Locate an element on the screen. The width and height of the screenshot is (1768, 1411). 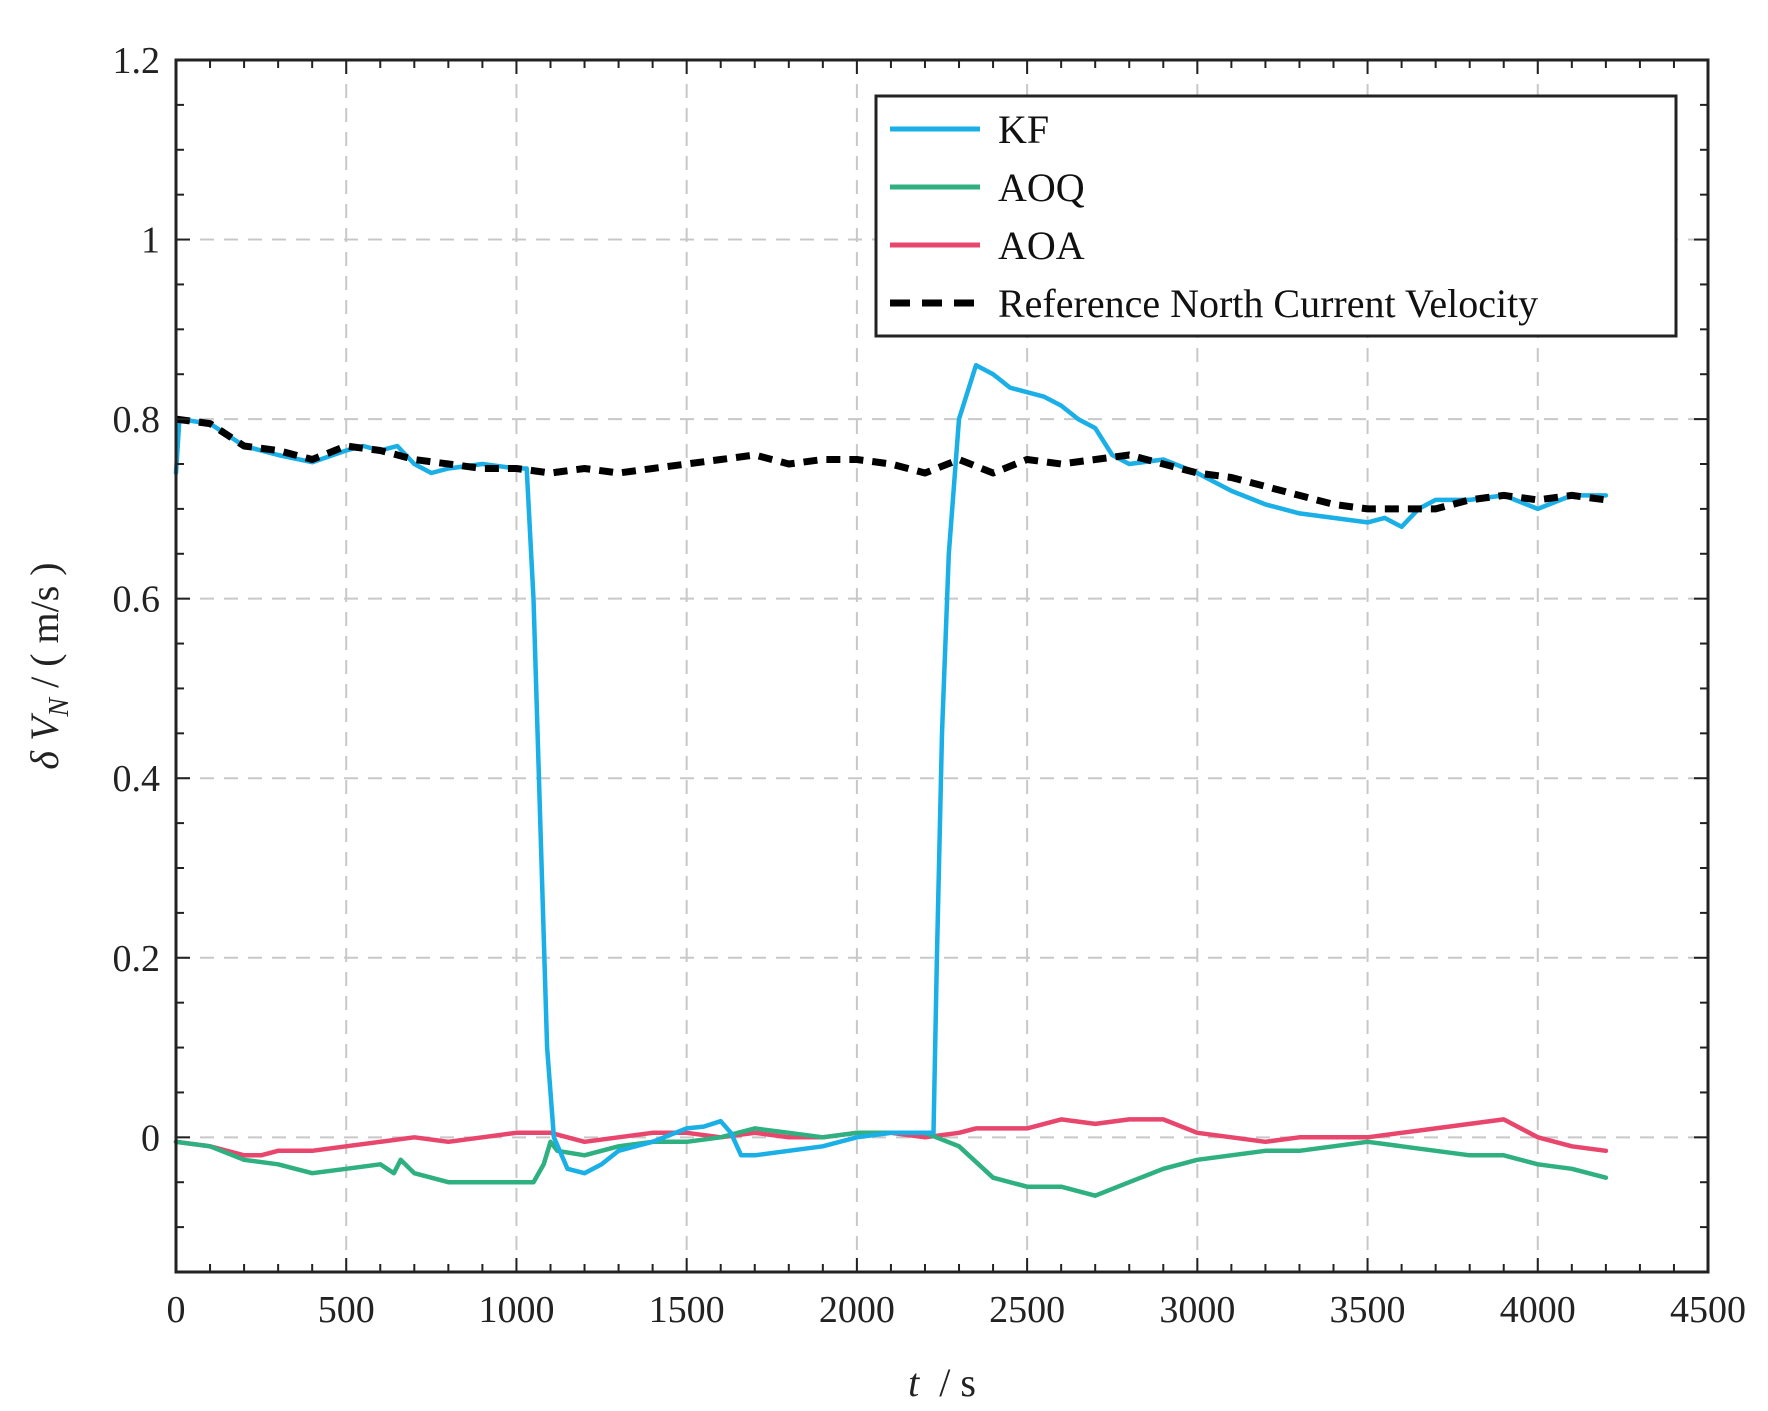
x-axis-label: t / s is located at coordinates (942, 1382).